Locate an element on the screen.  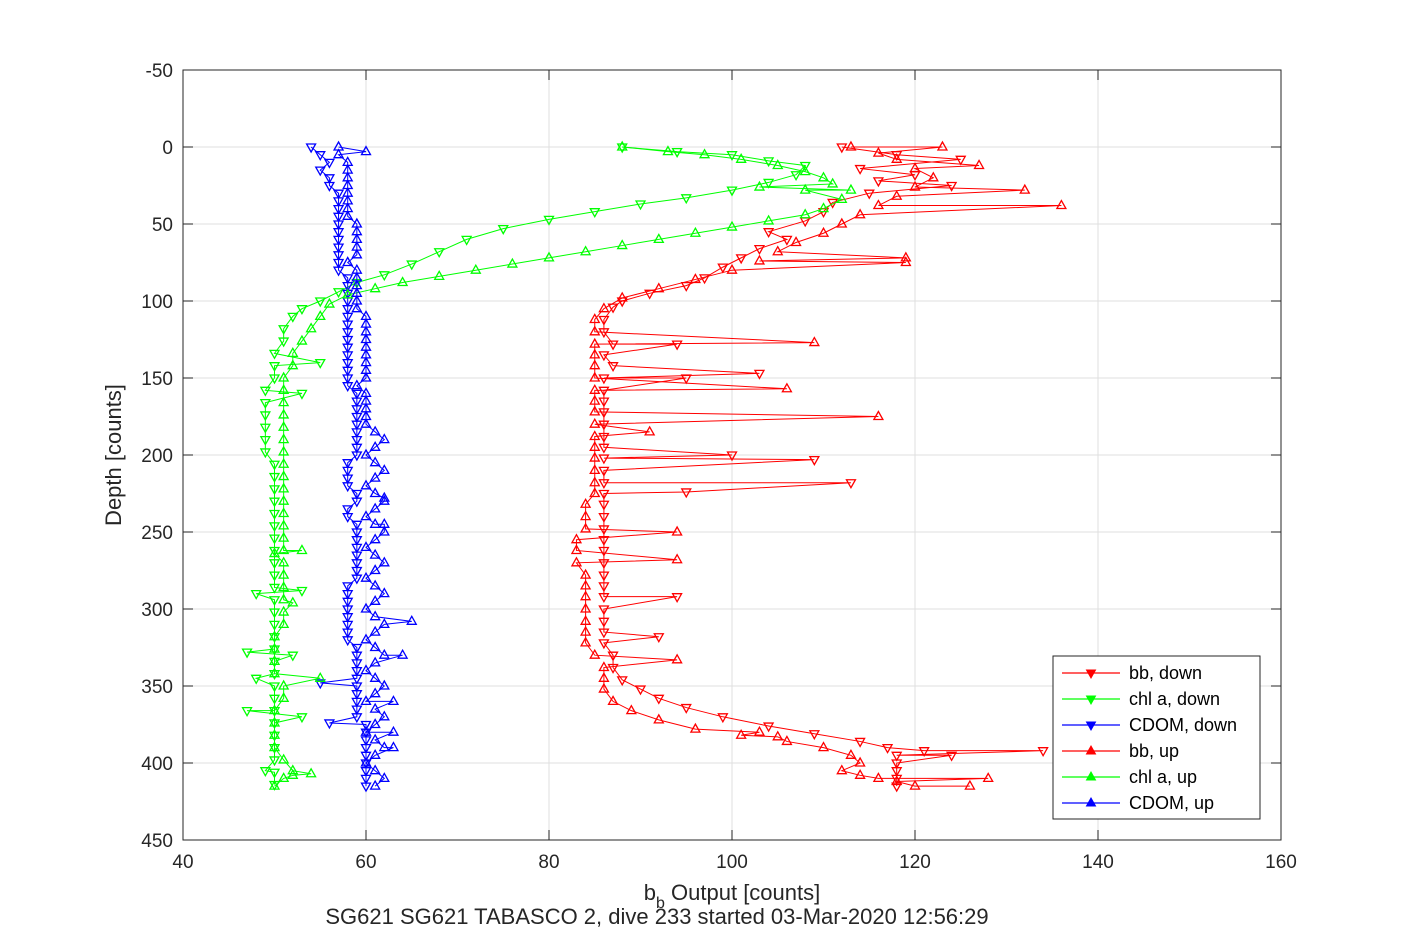
x-axis-label-rest: Output [counts] is located at coordinates (742, 892).